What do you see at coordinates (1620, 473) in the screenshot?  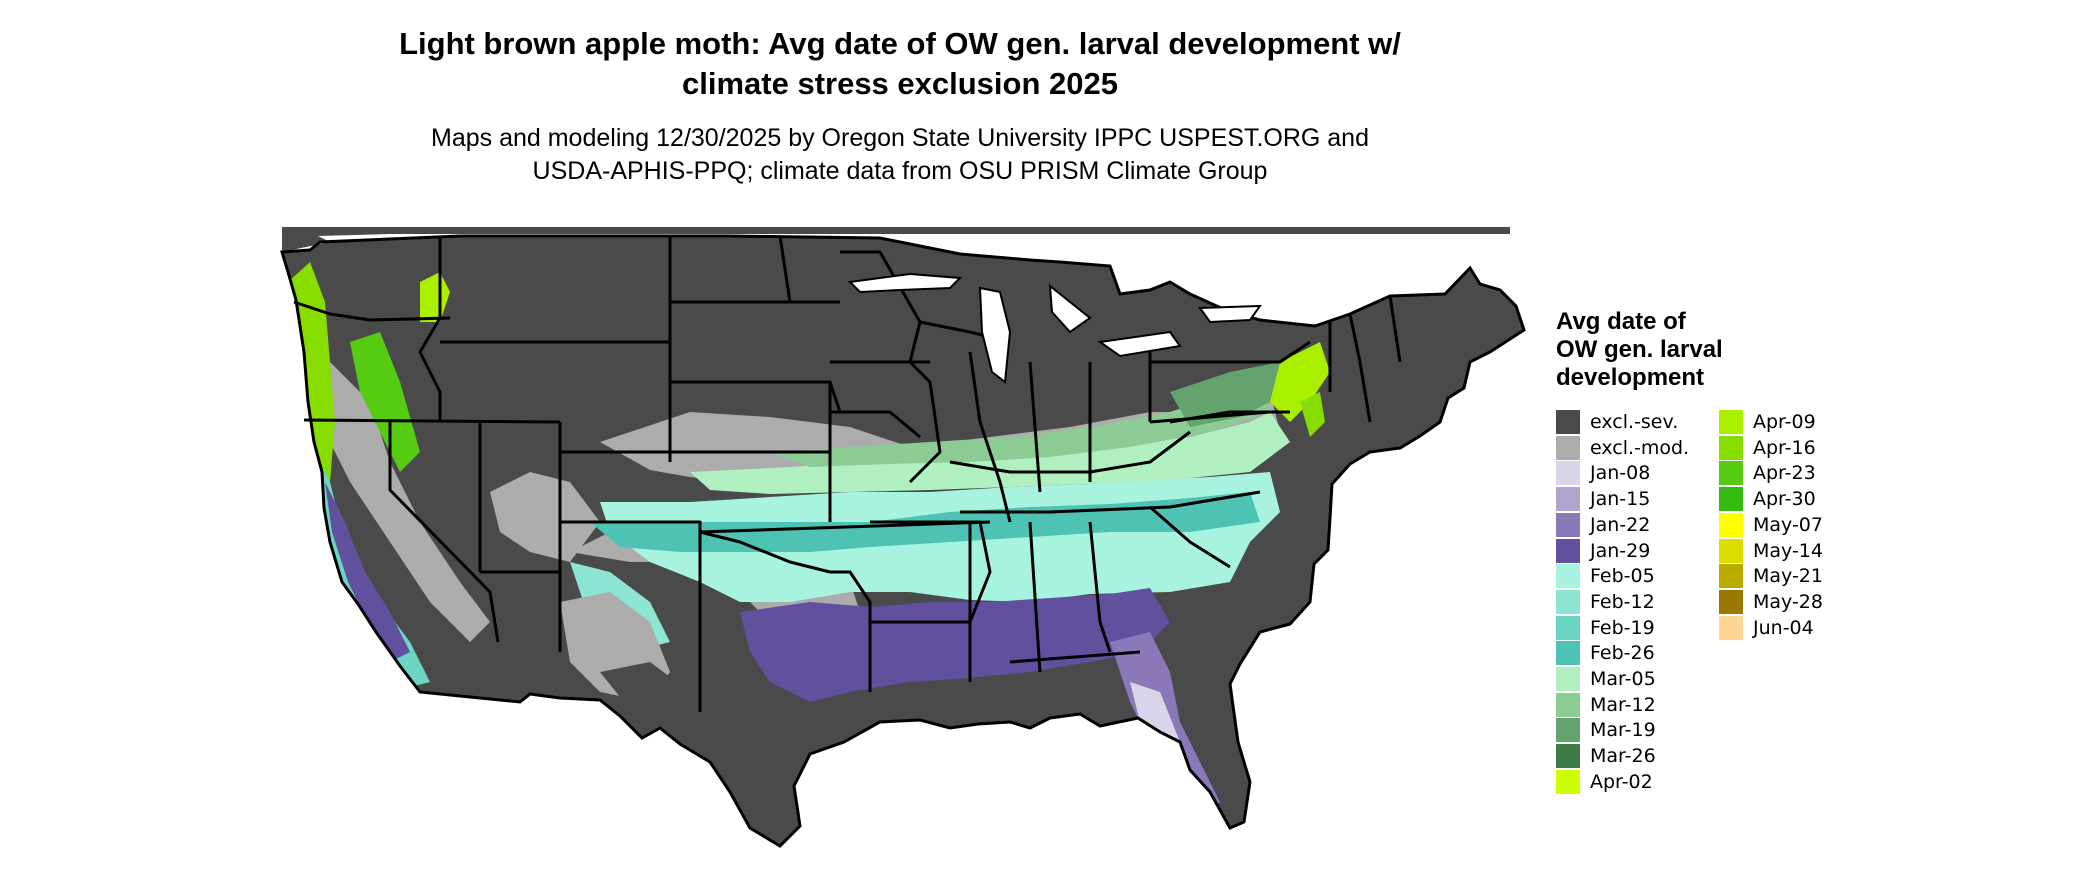 I see `legend-label: Jan-08` at bounding box center [1620, 473].